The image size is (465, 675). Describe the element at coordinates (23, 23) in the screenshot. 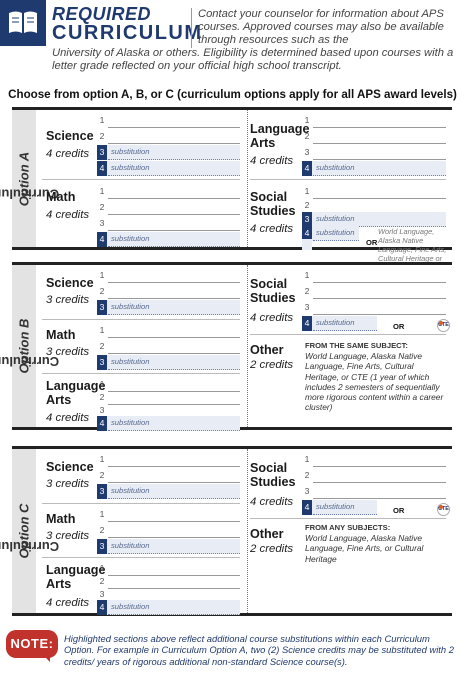

I see `book-icon` at that location.